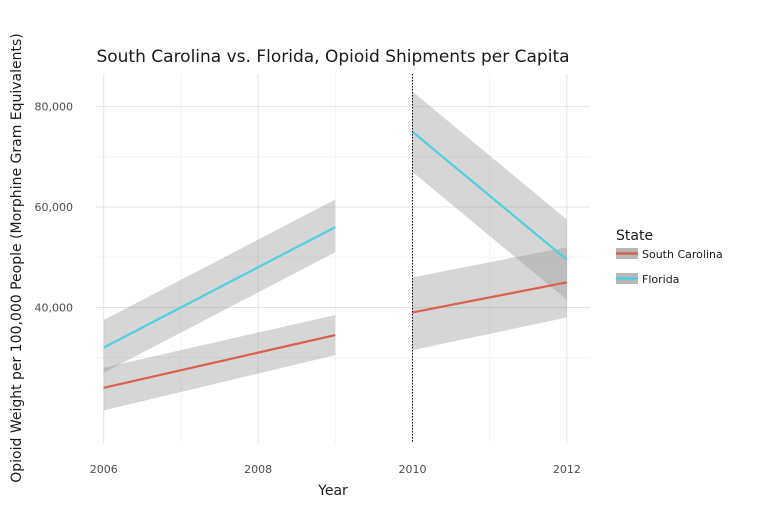 The height and width of the screenshot is (514, 758). What do you see at coordinates (567, 469) in the screenshot?
I see `x-tick-label: 2012` at bounding box center [567, 469].